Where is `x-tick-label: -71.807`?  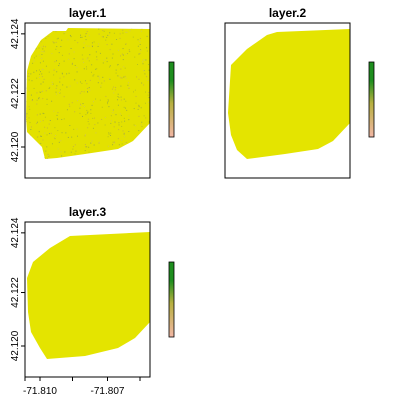 x-tick-label: -71.807 is located at coordinates (108, 391).